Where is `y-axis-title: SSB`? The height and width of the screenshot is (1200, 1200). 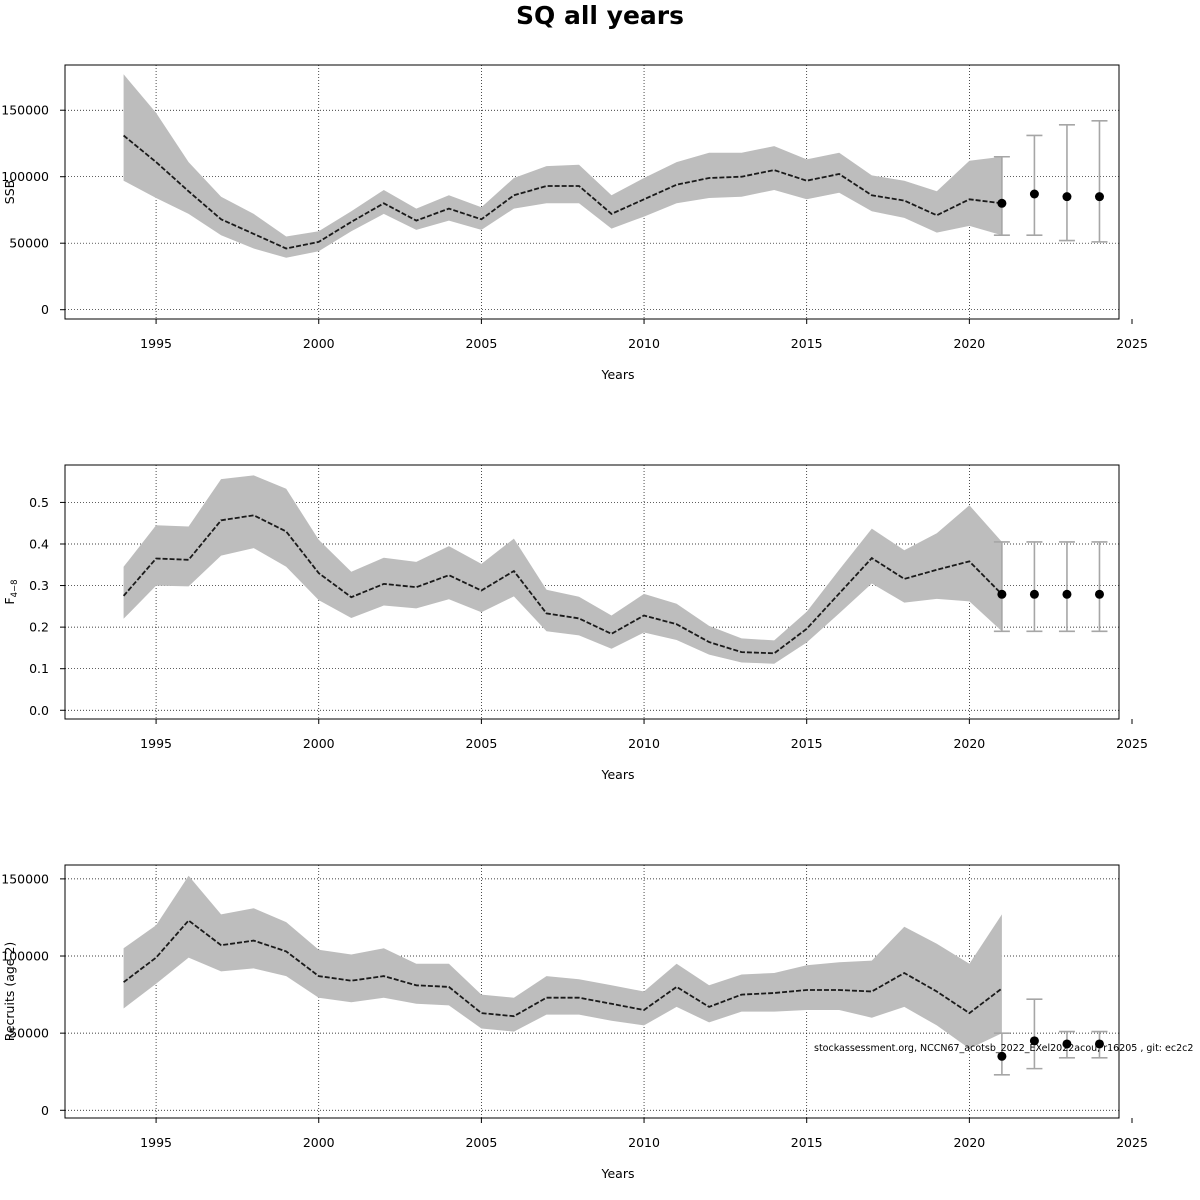 y-axis-title: SSB is located at coordinates (9, 192).